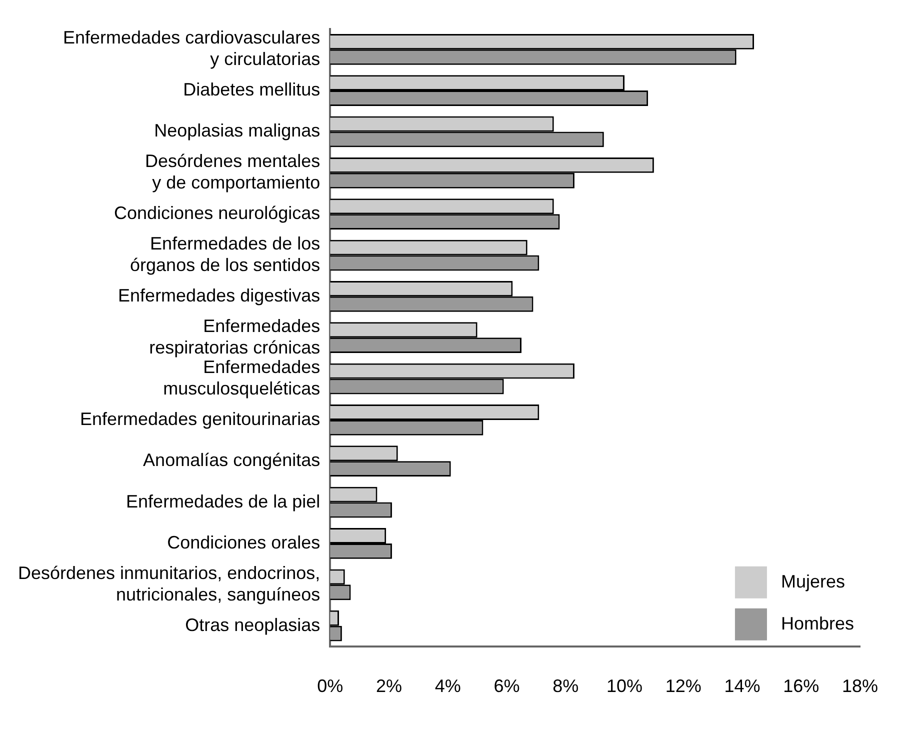 This screenshot has width=916, height=740. I want to click on x-tick-label: 0%, so click(330, 686).